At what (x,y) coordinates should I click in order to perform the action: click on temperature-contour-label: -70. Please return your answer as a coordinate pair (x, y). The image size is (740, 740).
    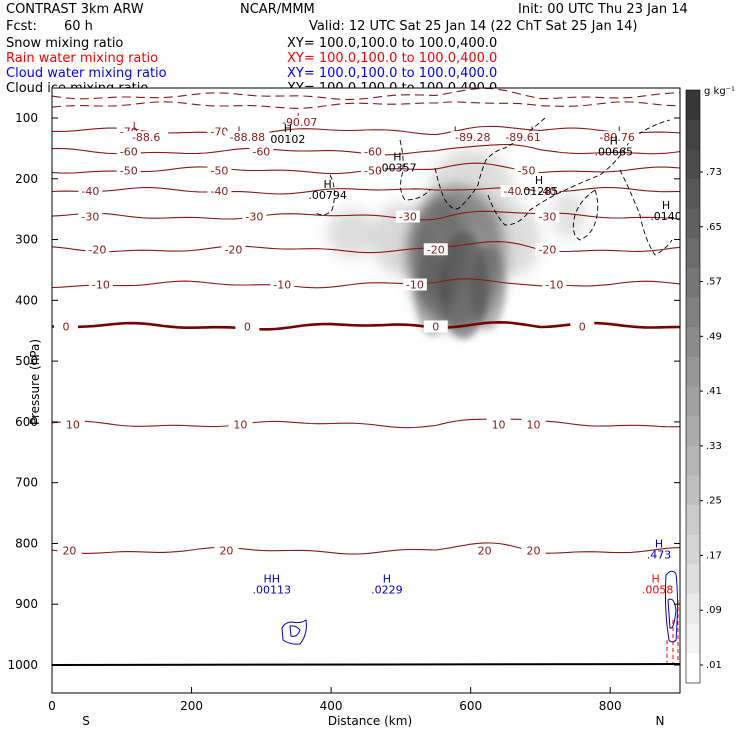
    Looking at the image, I should click on (219, 131).